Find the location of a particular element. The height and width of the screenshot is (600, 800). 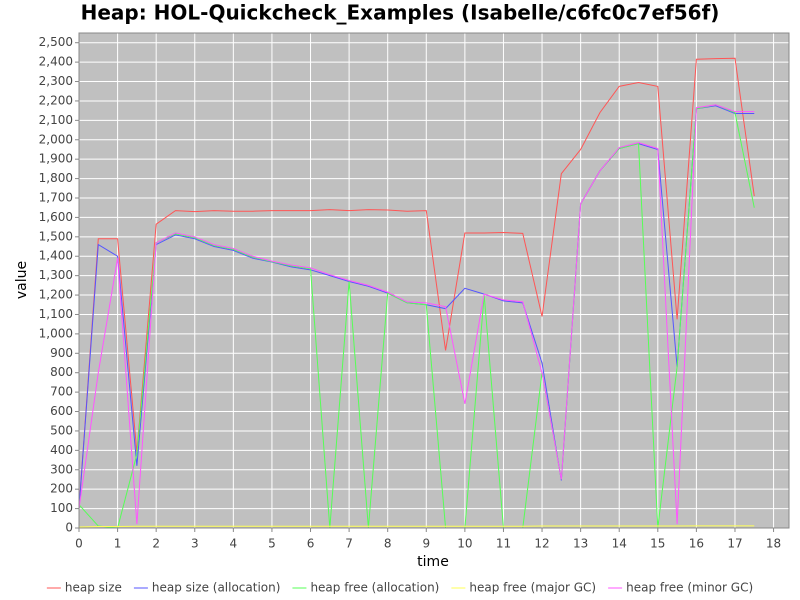

y-tick-label: 700 is located at coordinates (61, 392).